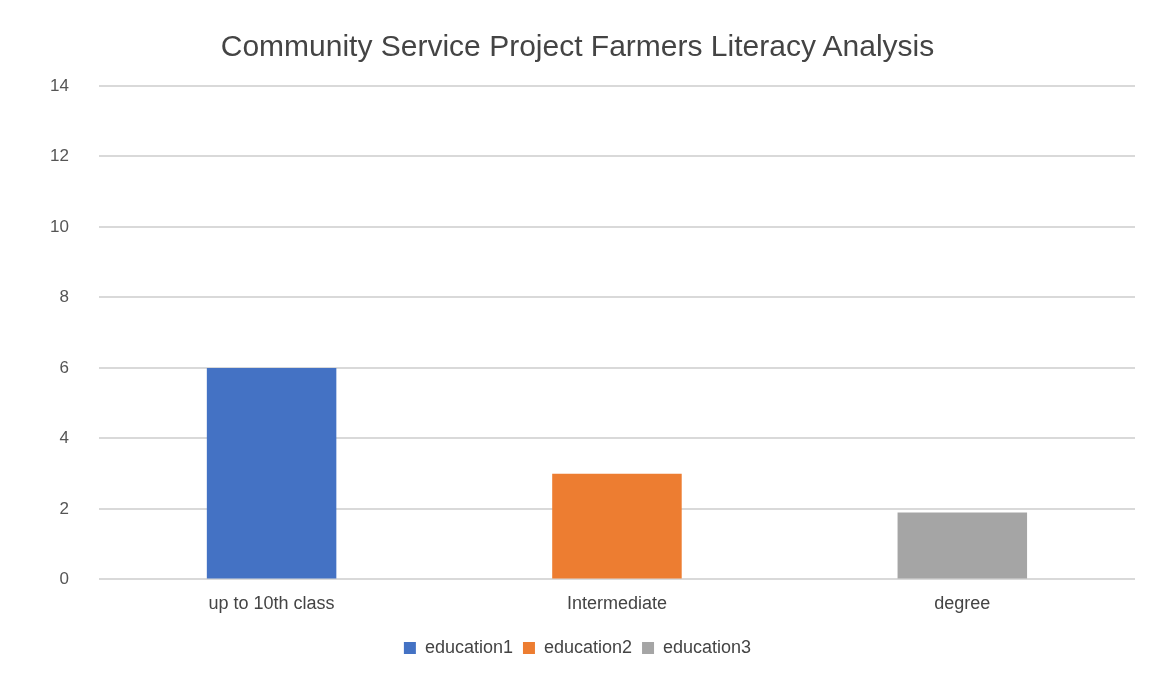  I want to click on y-tick-label: 6, so click(64, 367).